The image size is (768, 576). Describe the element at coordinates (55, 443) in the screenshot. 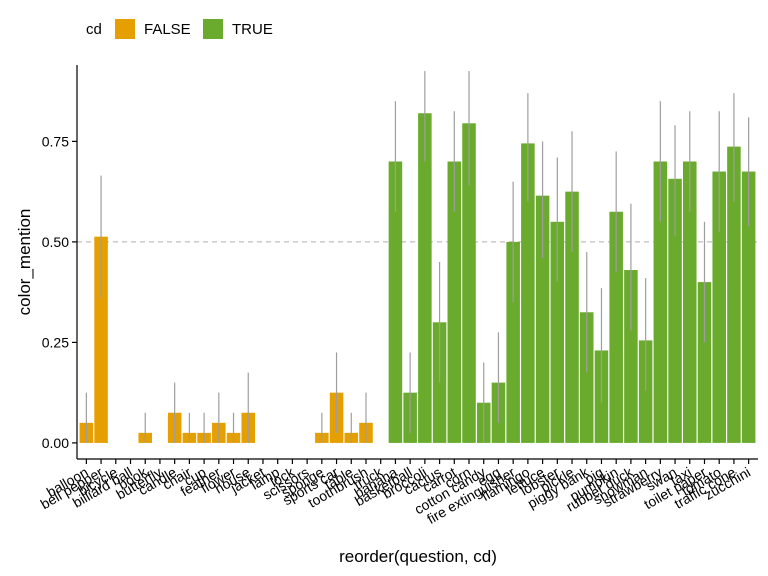

I see `y-tick-label: 0.00` at that location.